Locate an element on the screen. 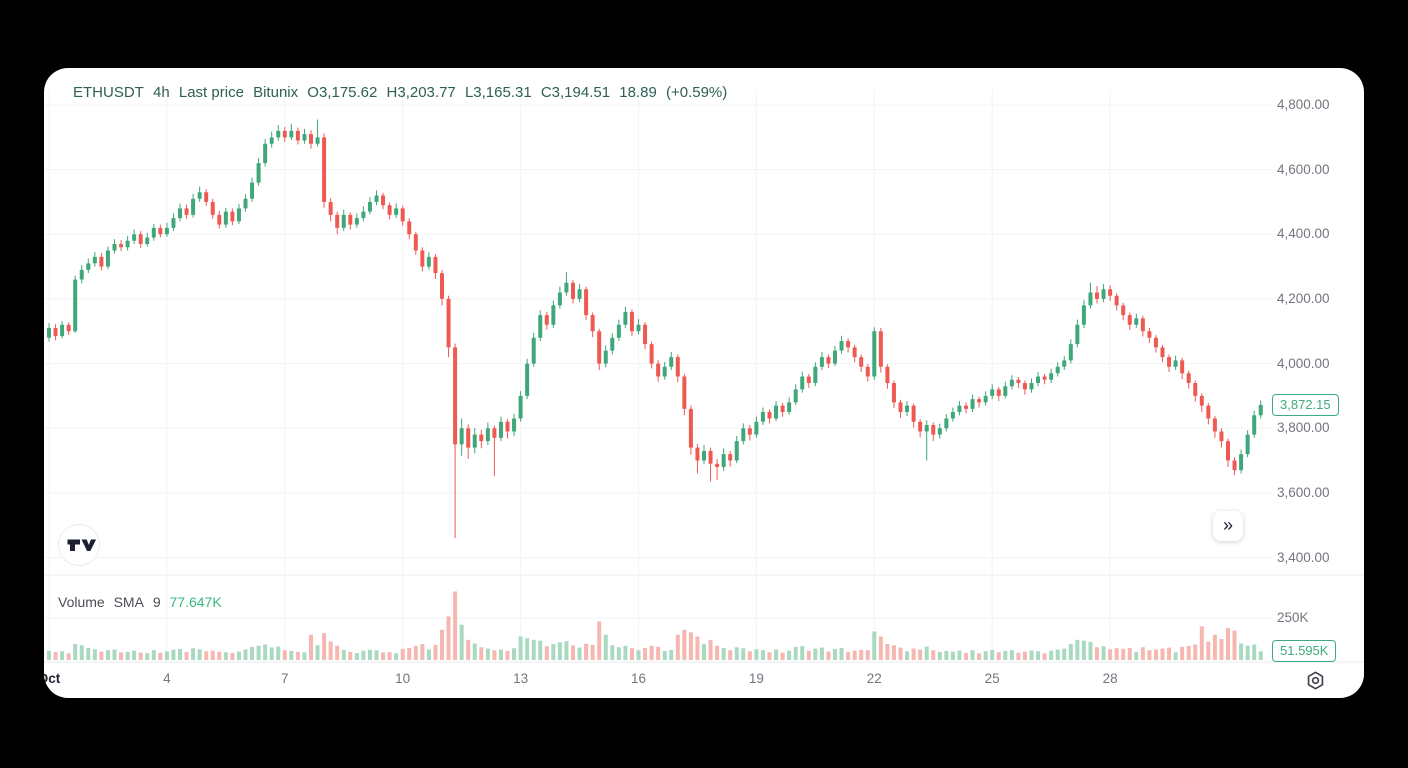 This screenshot has width=1408, height=768. price-tick-label: 4,800.00 is located at coordinates (1303, 104).